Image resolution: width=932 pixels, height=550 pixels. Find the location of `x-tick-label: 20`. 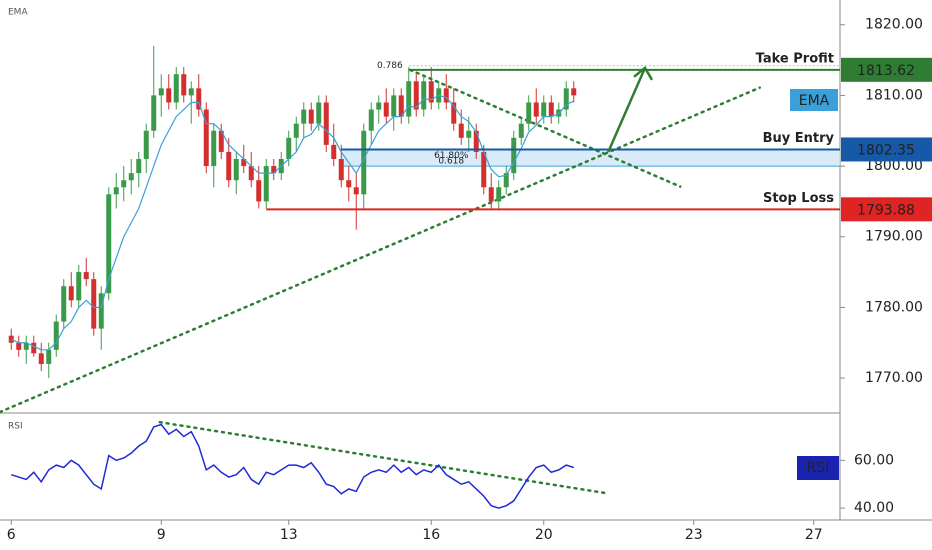

x-tick-label: 20 is located at coordinates (544, 535).